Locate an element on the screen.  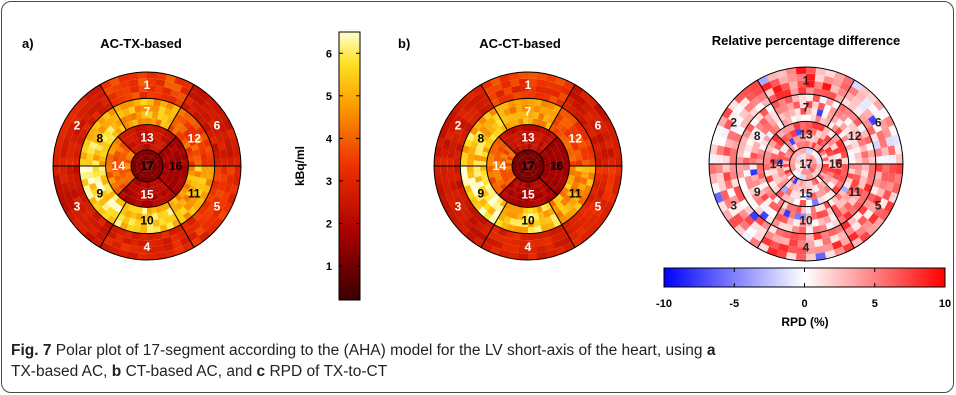
rpd-tick-label: -10 is located at coordinates (664, 304).